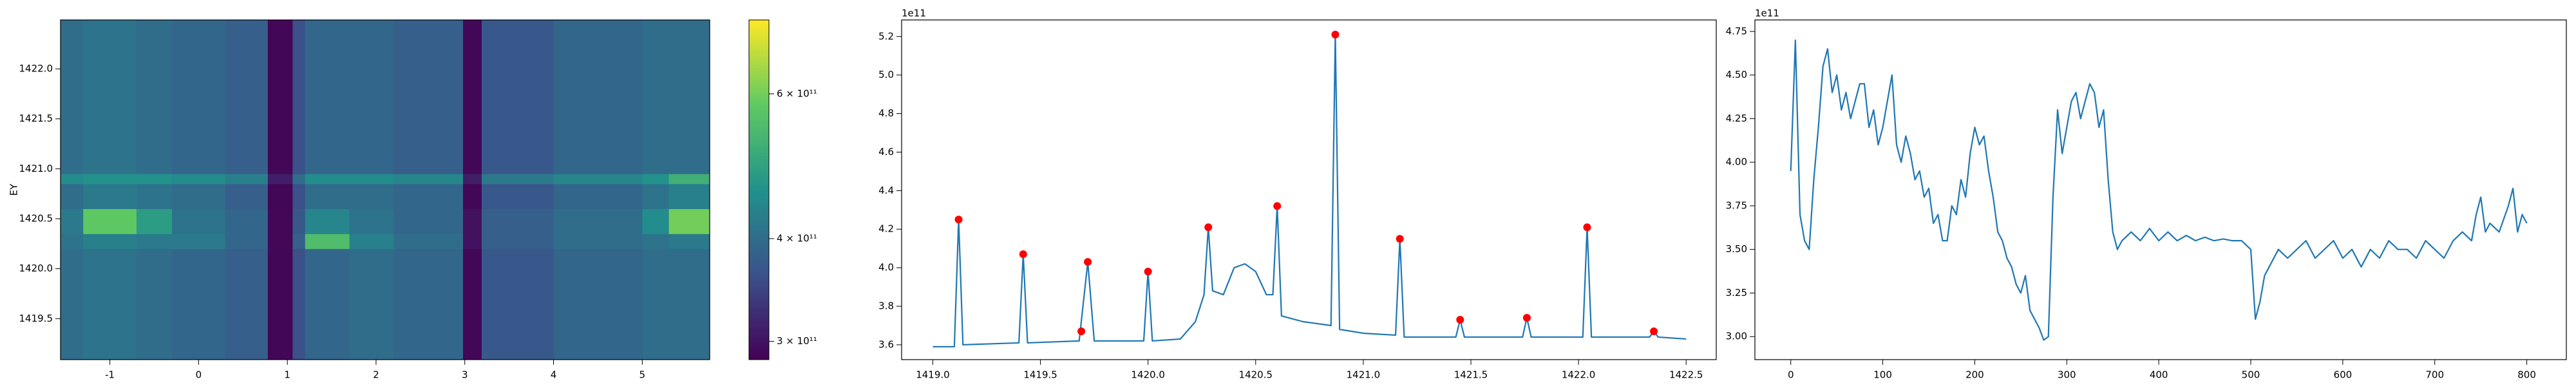 The width and height of the screenshot is (2576, 386). Describe the element at coordinates (886, 344) in the screenshot. I see `y-tick-label: 3.6` at that location.